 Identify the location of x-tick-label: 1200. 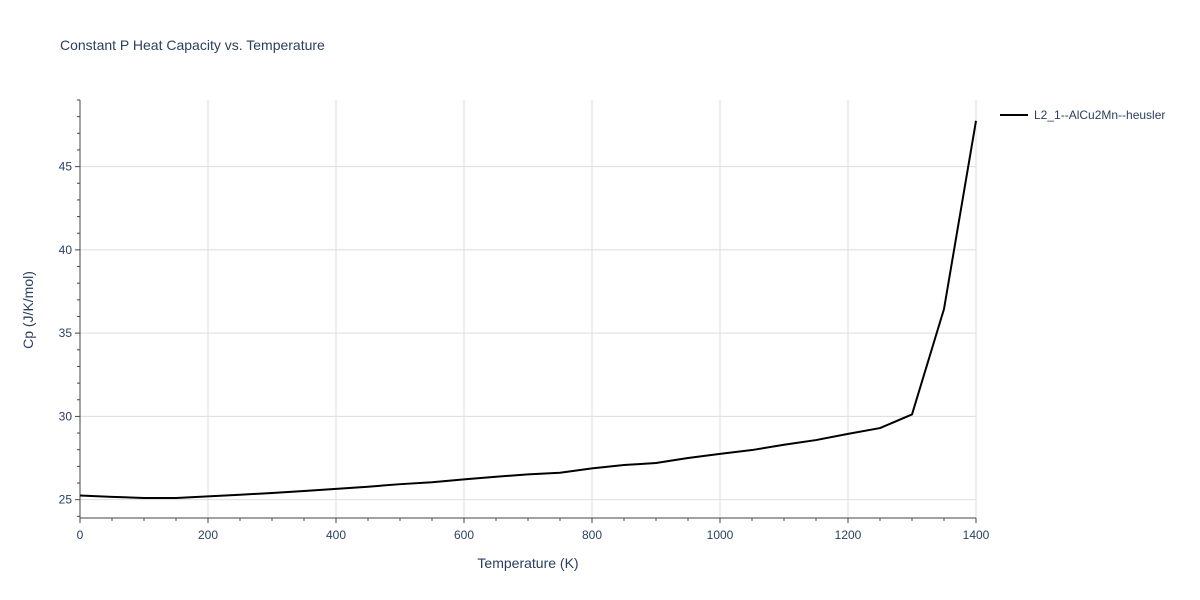
(848, 535).